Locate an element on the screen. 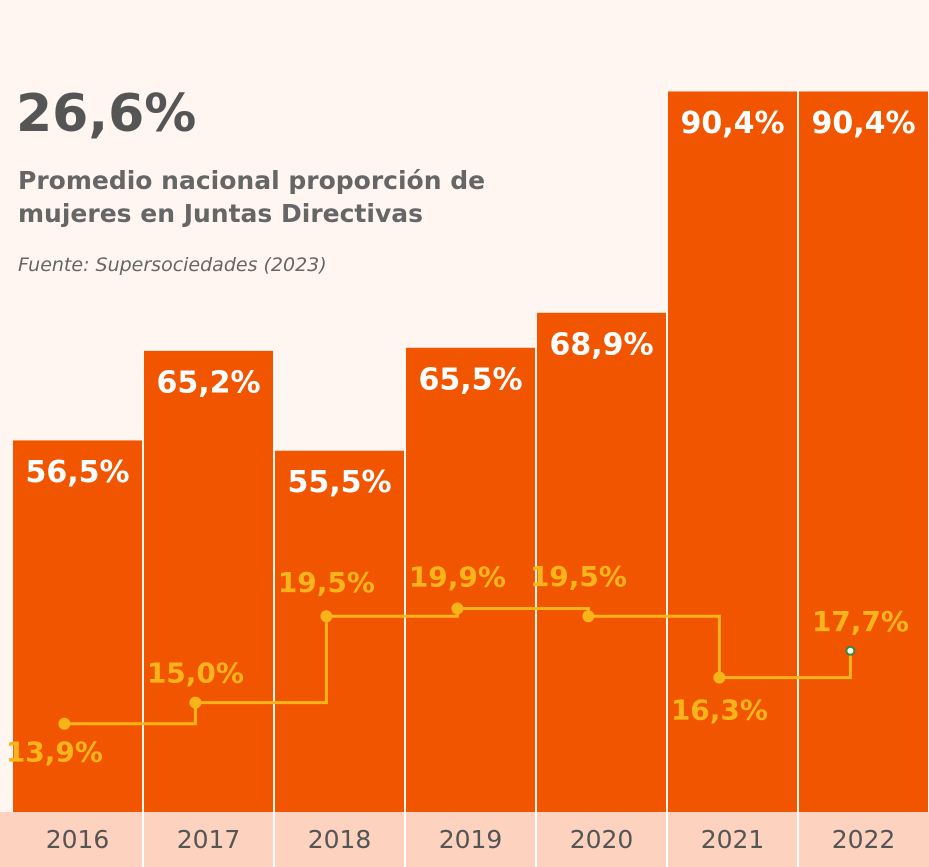 The image size is (929, 867). bar-label: 65,2% is located at coordinates (208, 382).